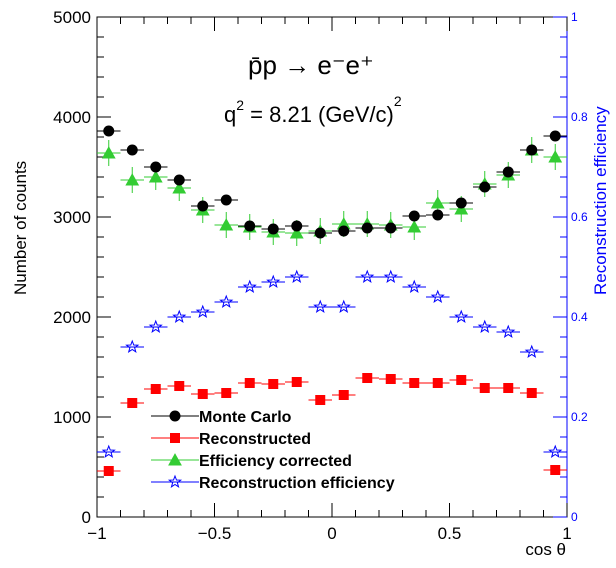 This screenshot has height=568, width=616. I want to click on legend-label: Monte Carlo, so click(245, 417).